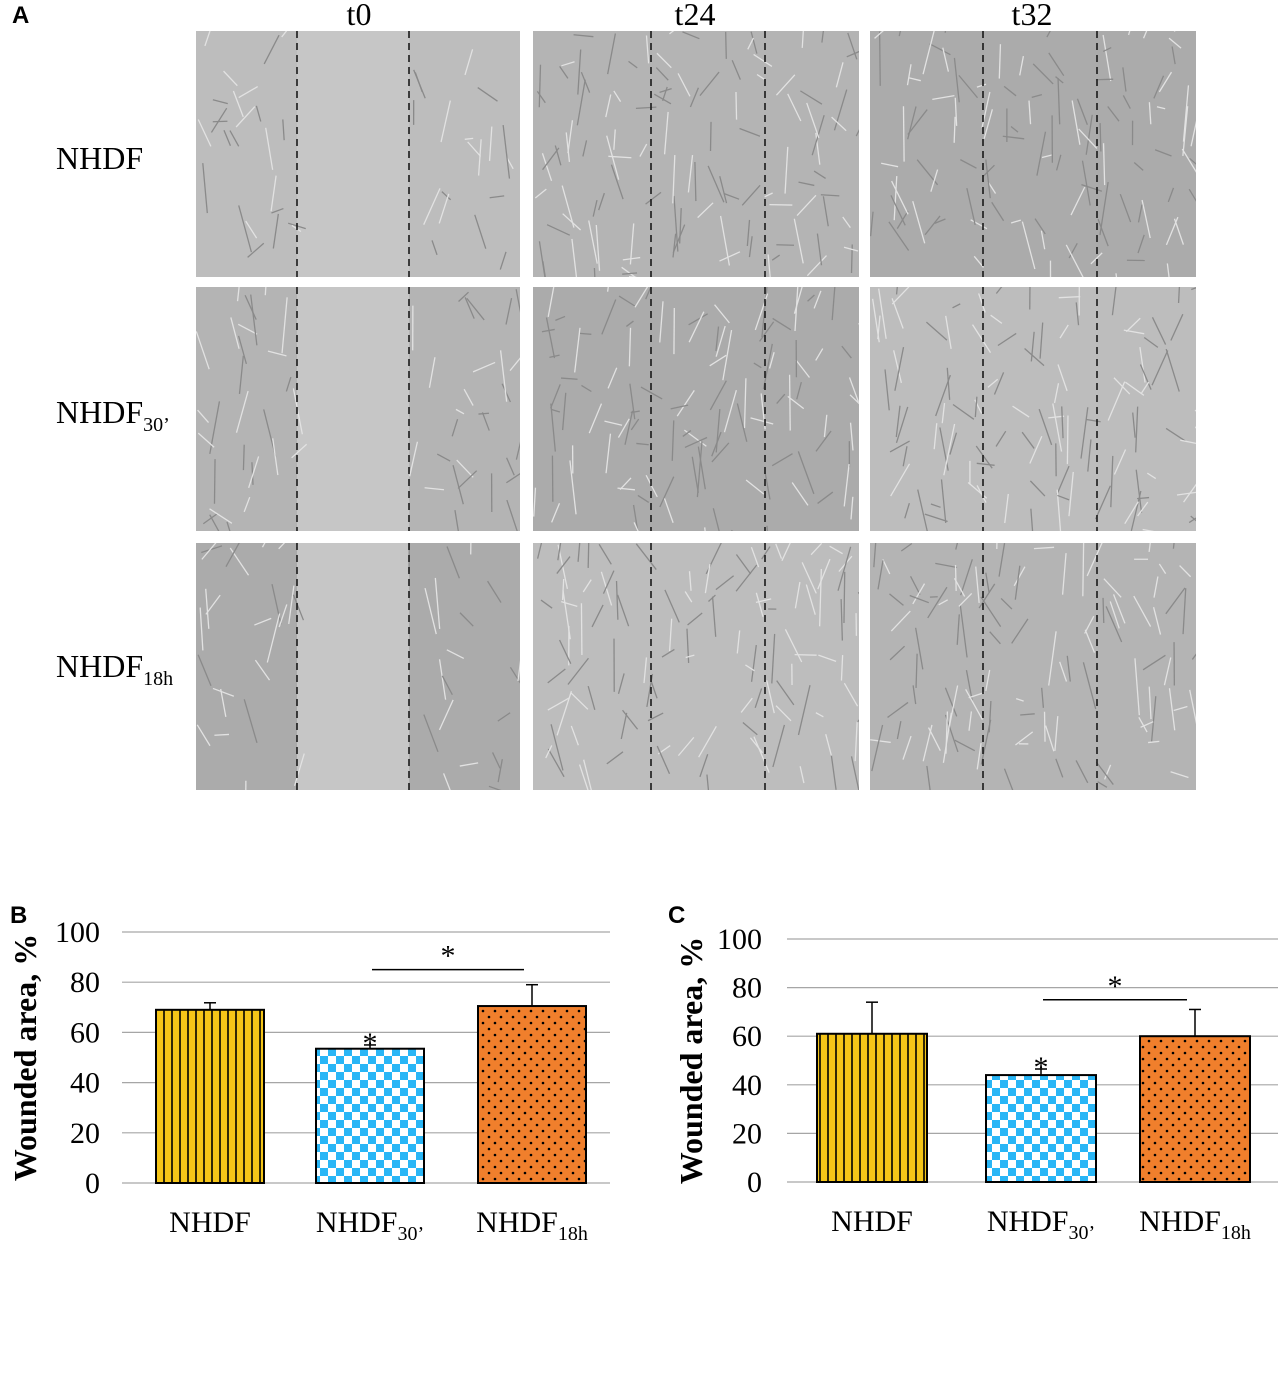  What do you see at coordinates (695, 16) in the screenshot?
I see `column-label-t24: t24` at bounding box center [695, 16].